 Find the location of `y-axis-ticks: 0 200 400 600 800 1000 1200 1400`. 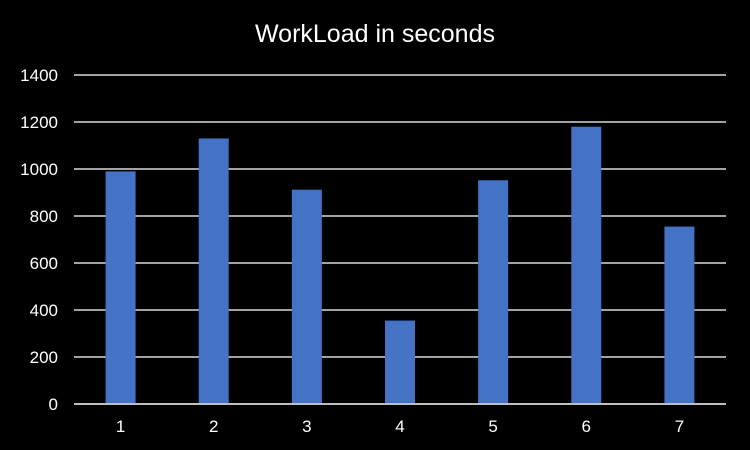

y-axis-ticks: 0 200 400 600 800 1000 1200 1400 is located at coordinates (39, 240).